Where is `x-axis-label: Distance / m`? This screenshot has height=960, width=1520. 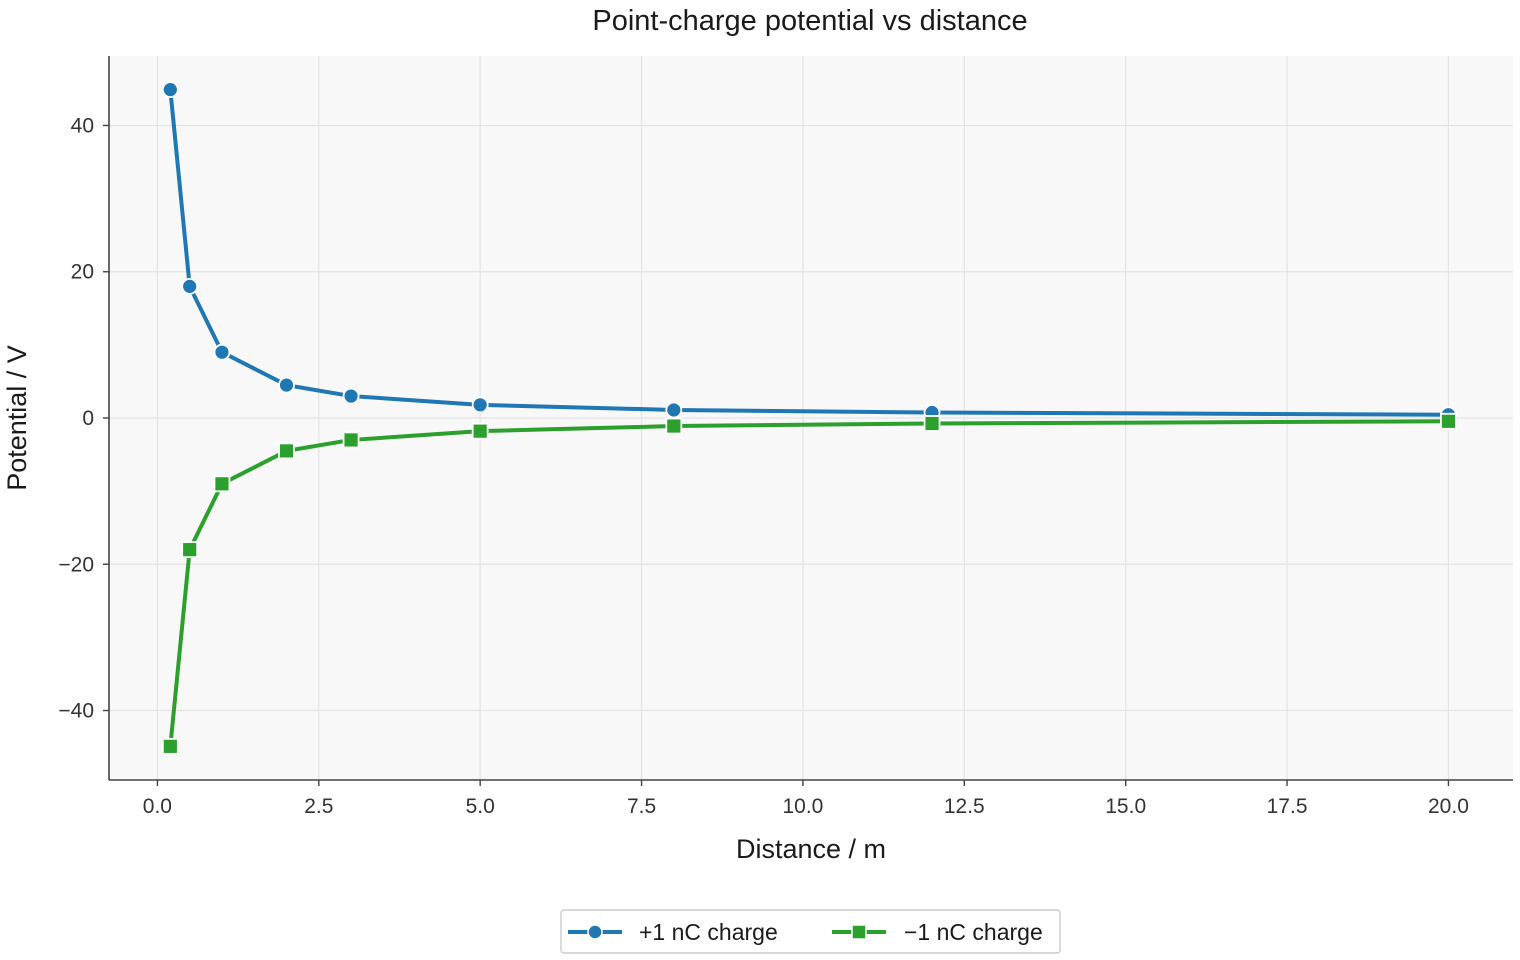 x-axis-label: Distance / m is located at coordinates (811, 849).